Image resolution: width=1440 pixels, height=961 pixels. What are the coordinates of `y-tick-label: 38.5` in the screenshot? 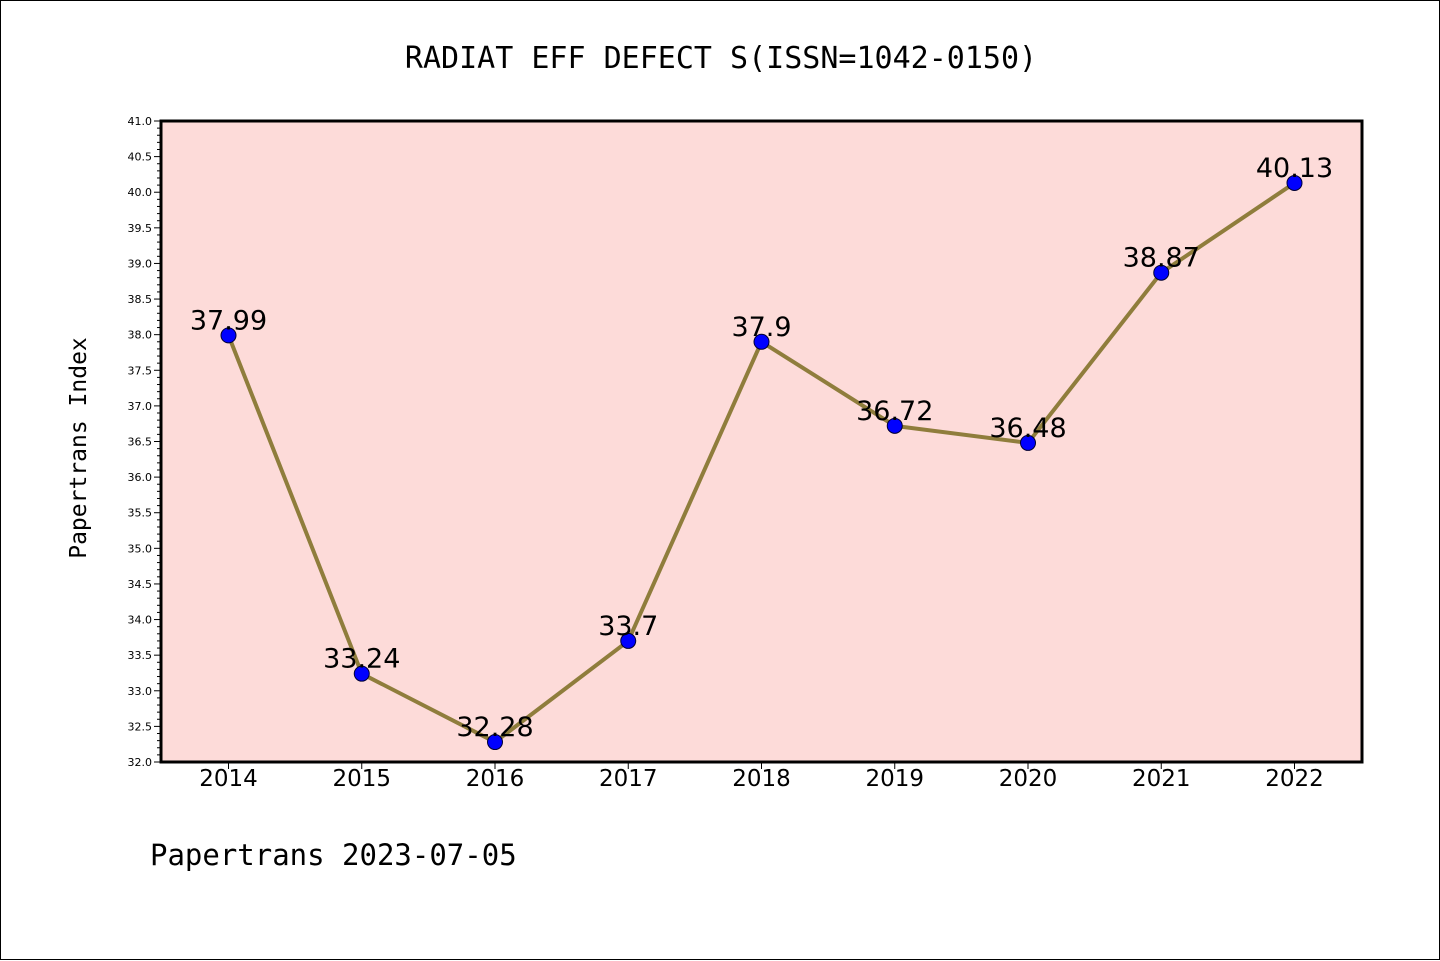 It's located at (140, 299).